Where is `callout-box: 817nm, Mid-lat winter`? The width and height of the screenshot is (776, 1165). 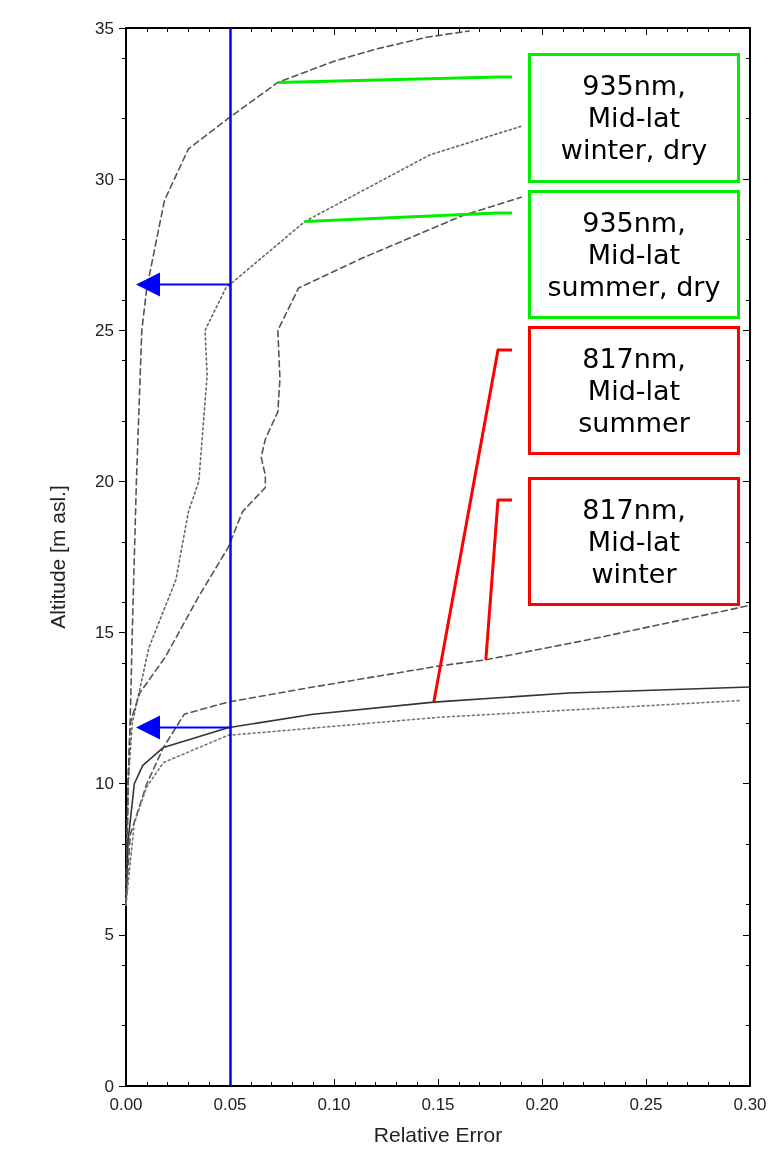 callout-box: 817nm, Mid-lat winter is located at coordinates (634, 541).